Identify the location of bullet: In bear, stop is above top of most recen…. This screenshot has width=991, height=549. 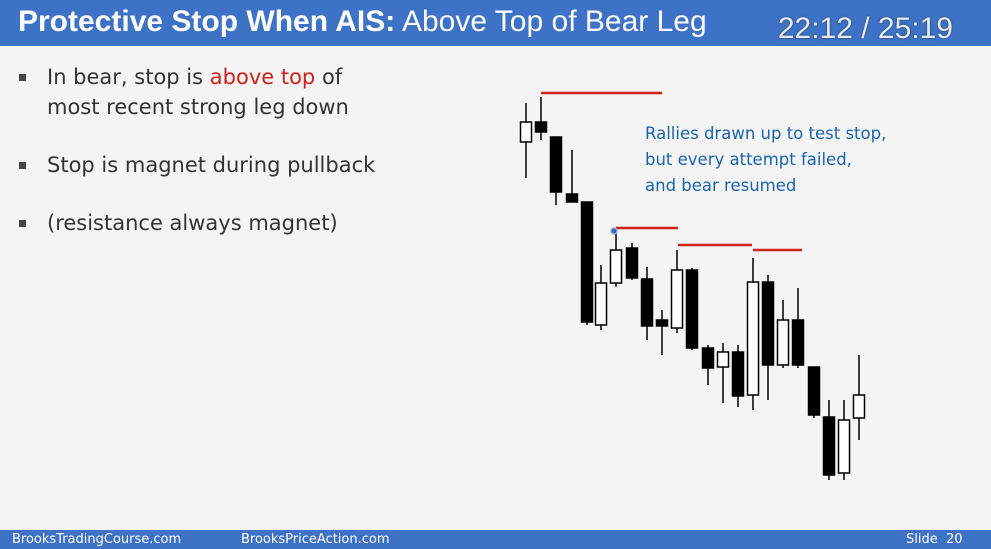
(208, 92).